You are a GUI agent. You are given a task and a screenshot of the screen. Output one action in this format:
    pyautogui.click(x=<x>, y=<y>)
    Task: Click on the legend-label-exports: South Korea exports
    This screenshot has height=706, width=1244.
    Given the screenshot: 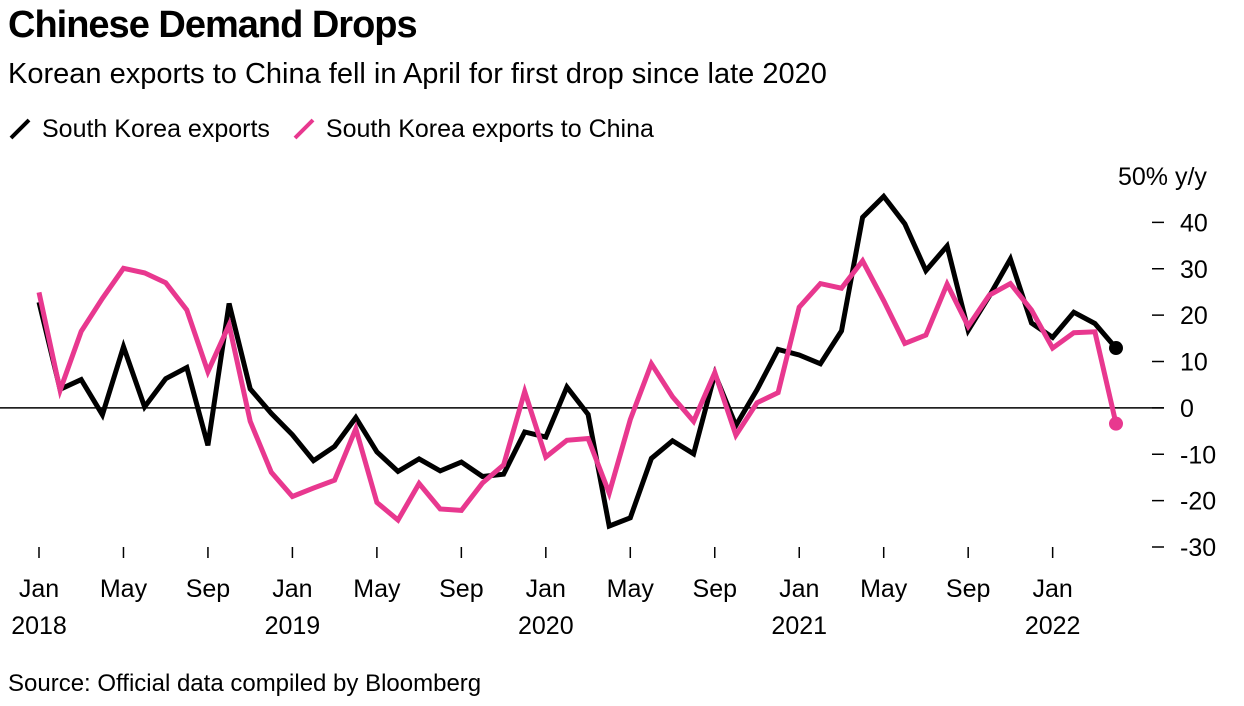 What is the action you would take?
    pyautogui.click(x=156, y=128)
    